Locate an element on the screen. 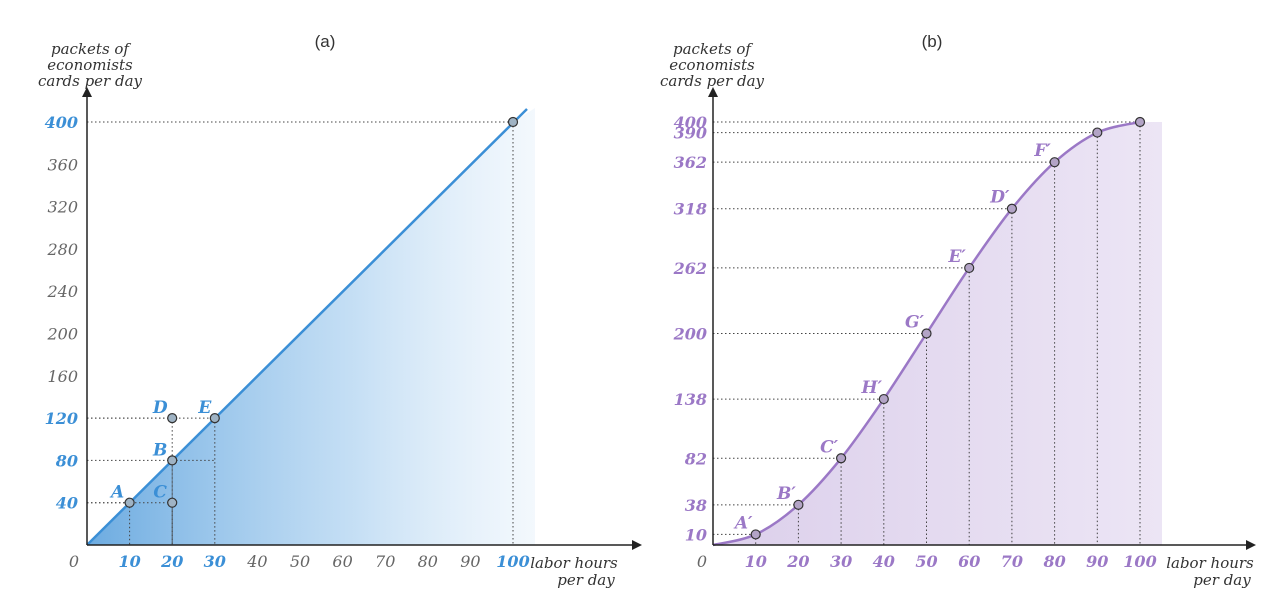 The image size is (1283, 605). point-label: F′ is located at coordinates (1042, 151).